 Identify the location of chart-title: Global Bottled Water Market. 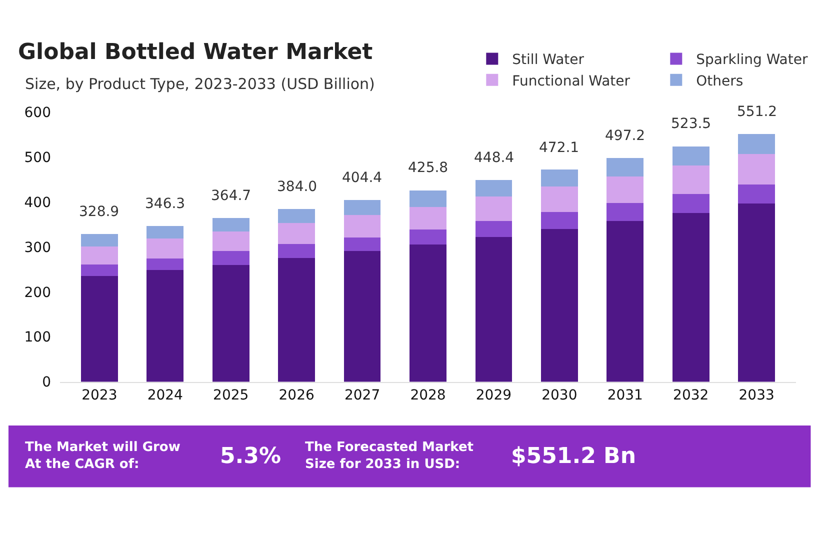
(196, 52).